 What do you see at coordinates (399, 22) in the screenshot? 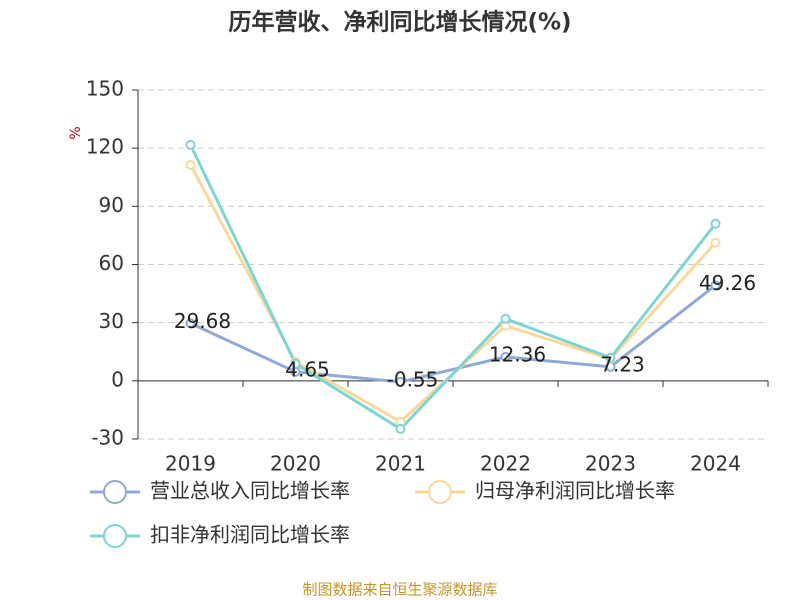
I see `chart-title: 历年营收、净利同比增长情况(%)` at bounding box center [399, 22].